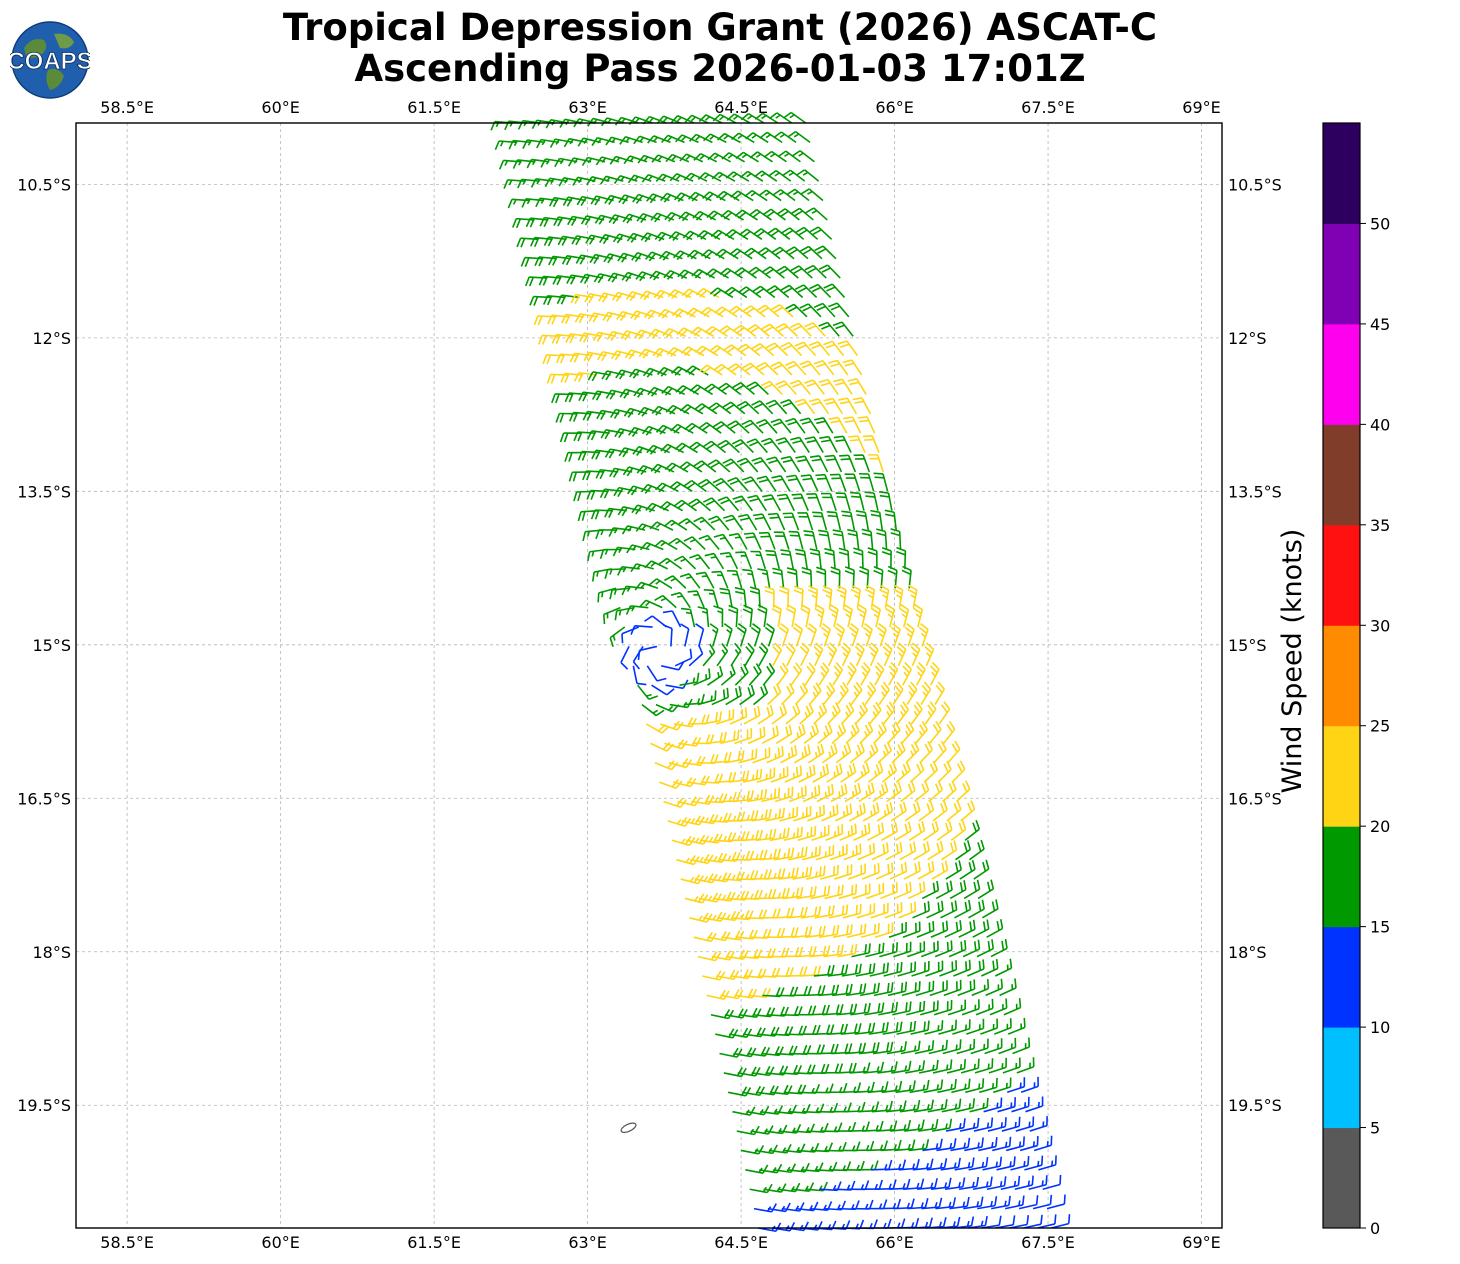  Describe the element at coordinates (587, 1242) in the screenshot. I see `lon-tick-label-bottom: 63°E` at that location.